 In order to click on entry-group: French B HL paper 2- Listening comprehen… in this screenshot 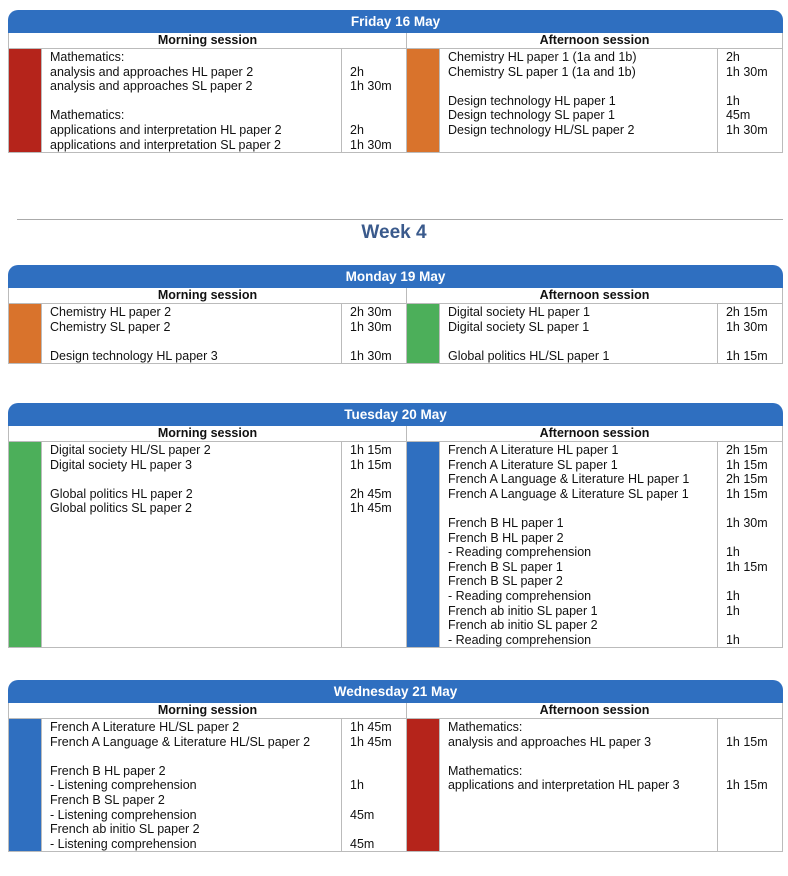, I will do `click(224, 808)`.